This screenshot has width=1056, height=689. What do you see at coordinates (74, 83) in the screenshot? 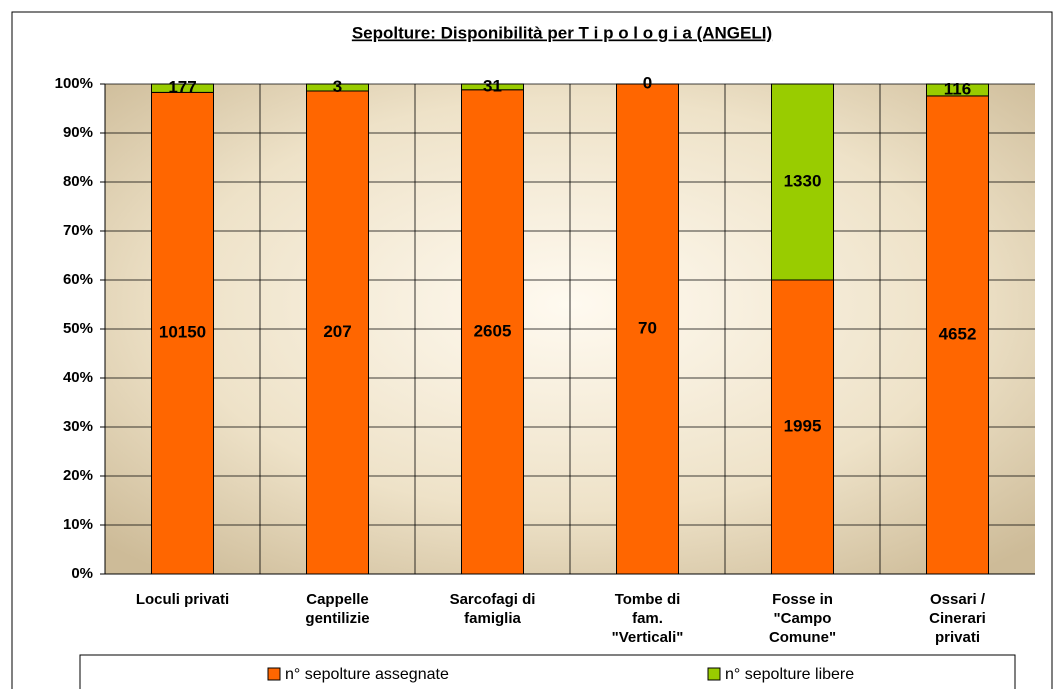
I see `y-tick-label: 100%` at bounding box center [74, 83].